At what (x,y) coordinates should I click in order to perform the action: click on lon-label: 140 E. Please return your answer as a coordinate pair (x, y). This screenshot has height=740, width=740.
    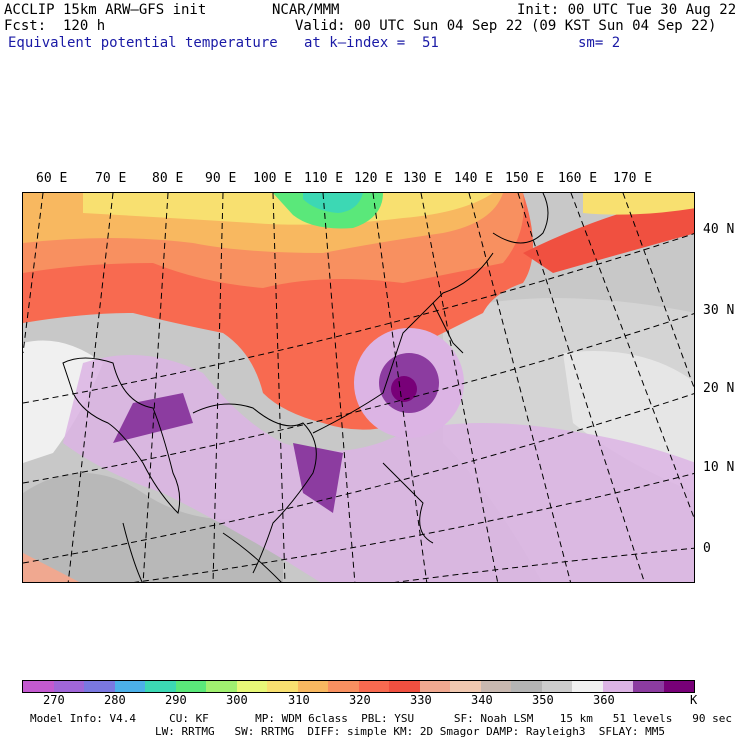
    Looking at the image, I should click on (474, 178).